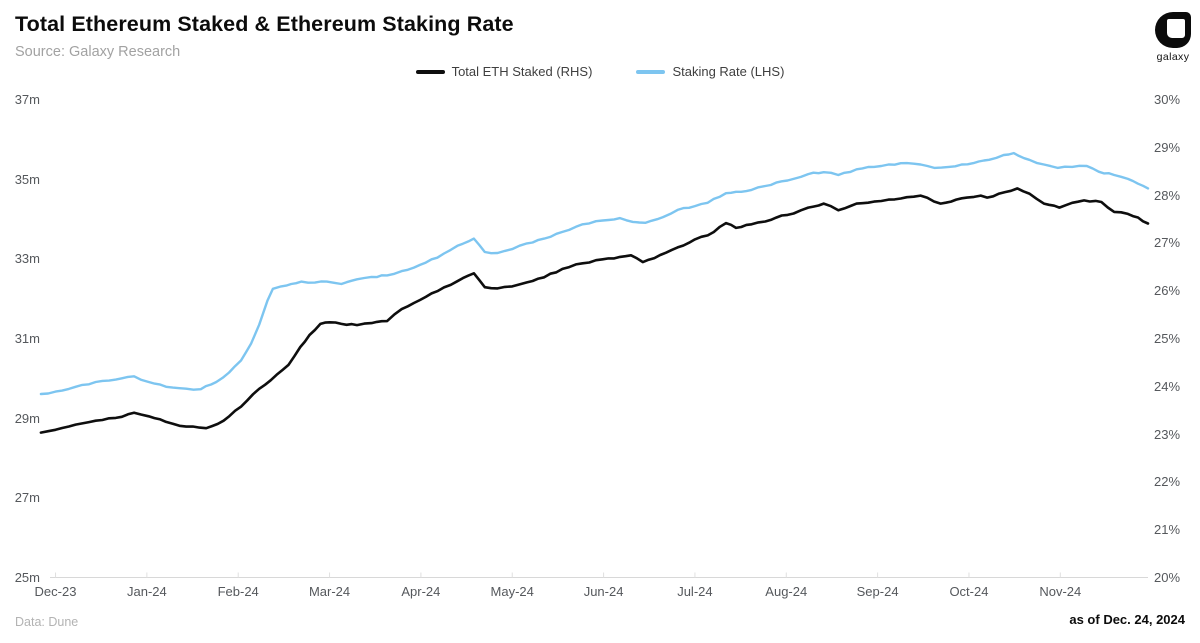 The image size is (1200, 643). I want to click on axis-tick-label: Sep-24, so click(877, 591).